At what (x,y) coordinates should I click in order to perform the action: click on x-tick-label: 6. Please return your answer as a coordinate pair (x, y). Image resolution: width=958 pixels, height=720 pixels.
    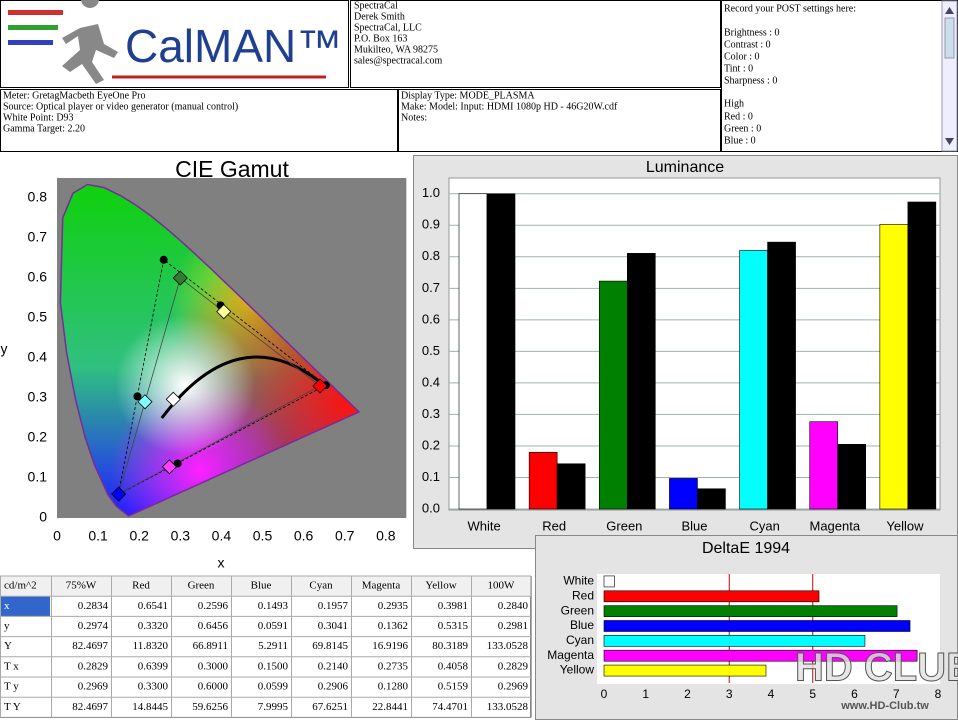
    Looking at the image, I should click on (854, 694).